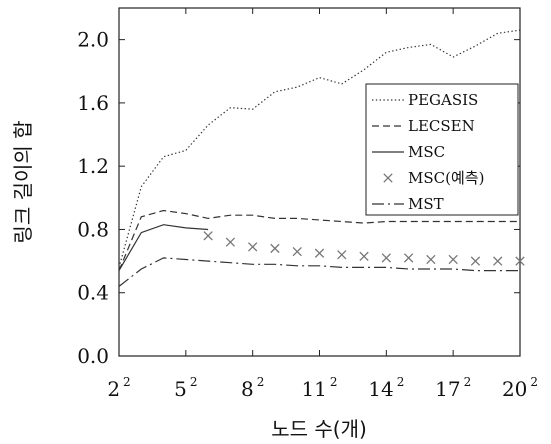 This screenshot has width=551, height=444. I want to click on y-axis-title: 링크 길이의 합, so click(23, 181).